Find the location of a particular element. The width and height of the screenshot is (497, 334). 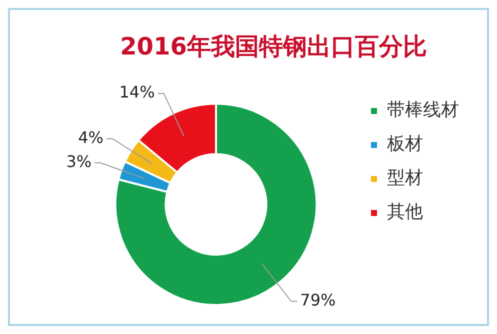

data-label: 4% is located at coordinates (91, 137).